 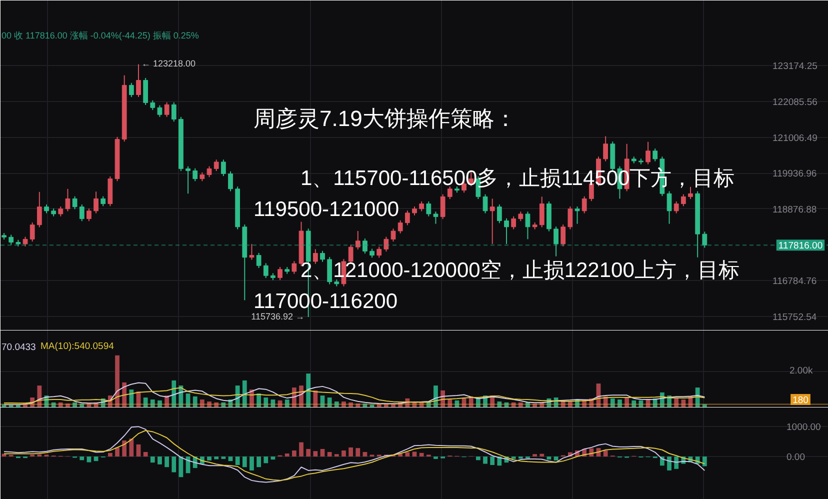 What do you see at coordinates (77, 346) in the screenshot?
I see `annotation: MA(10):540.0594` at bounding box center [77, 346].